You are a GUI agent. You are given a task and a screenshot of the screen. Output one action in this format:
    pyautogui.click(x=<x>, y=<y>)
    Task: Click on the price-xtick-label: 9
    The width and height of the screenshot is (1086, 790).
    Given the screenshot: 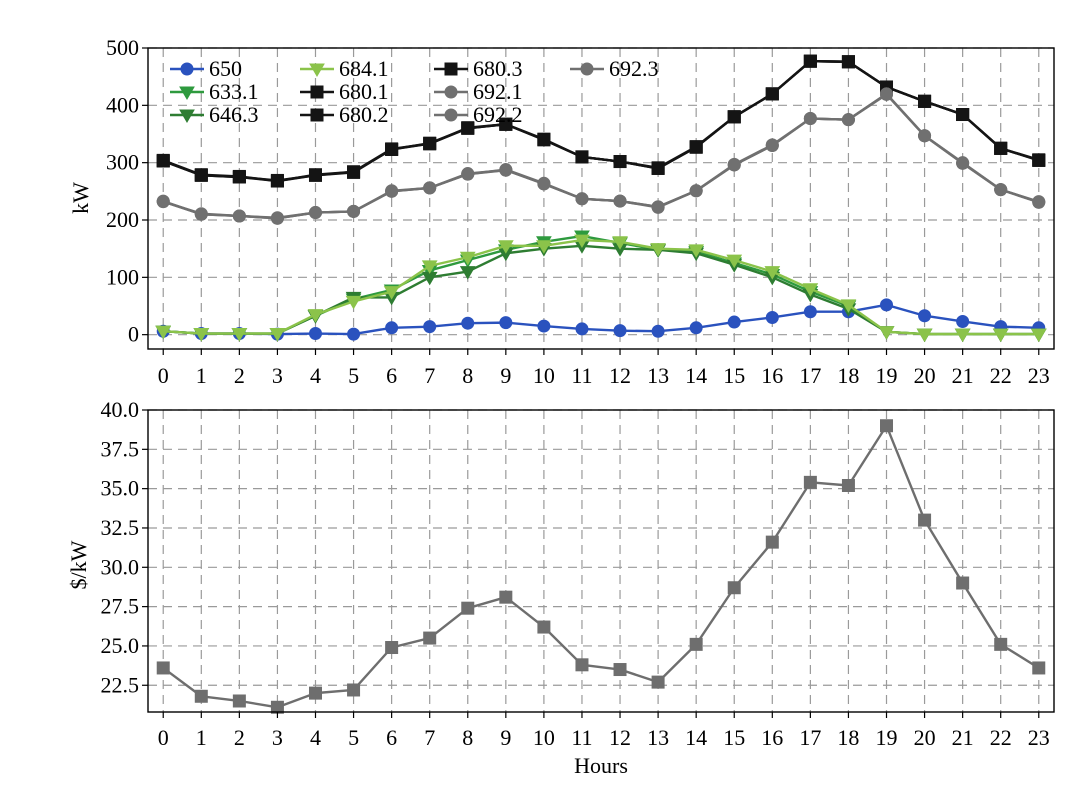 What is the action you would take?
    pyautogui.click(x=505, y=737)
    